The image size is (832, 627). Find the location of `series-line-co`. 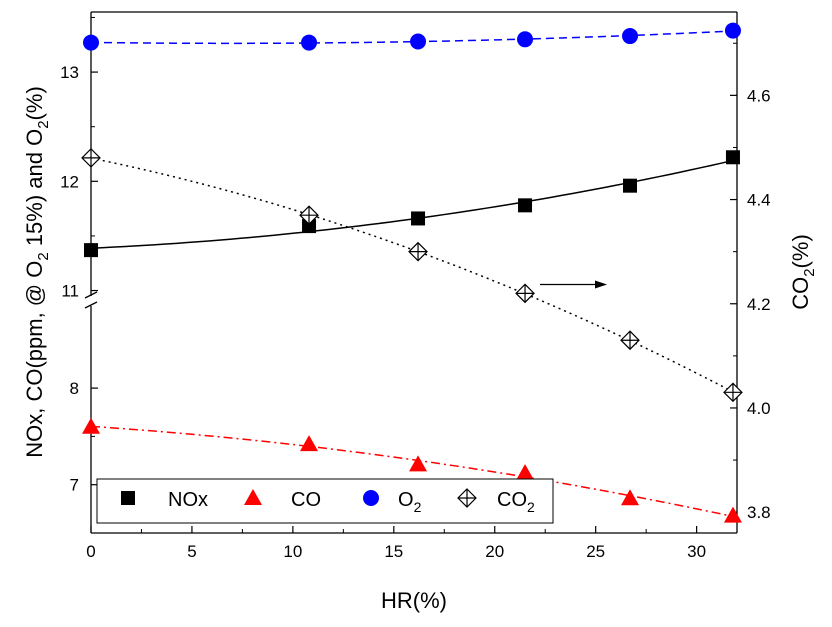

series-line-co is located at coordinates (412, 471).